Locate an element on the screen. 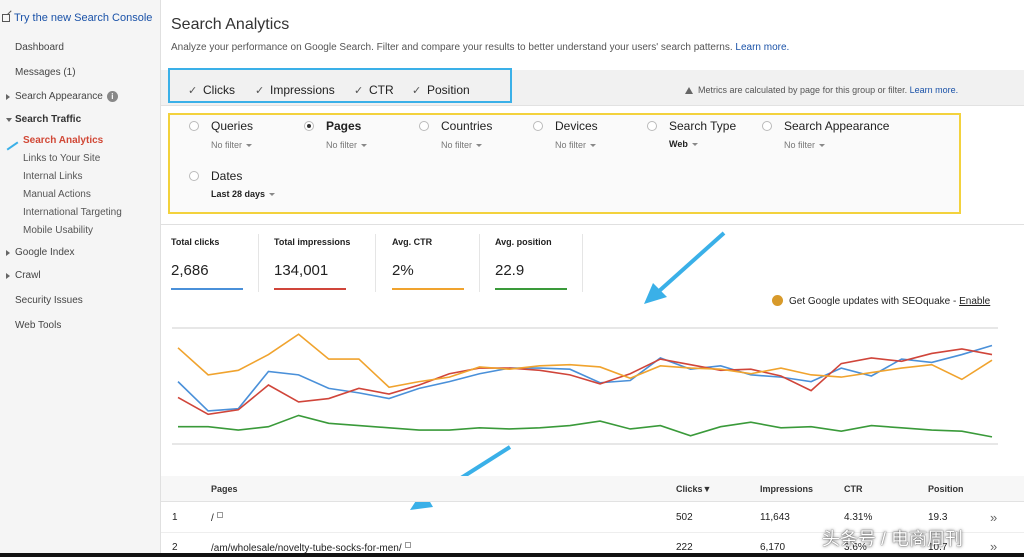 This screenshot has width=1024, height=557. impressions-checkbox: ✓ Impressions is located at coordinates (295, 90).